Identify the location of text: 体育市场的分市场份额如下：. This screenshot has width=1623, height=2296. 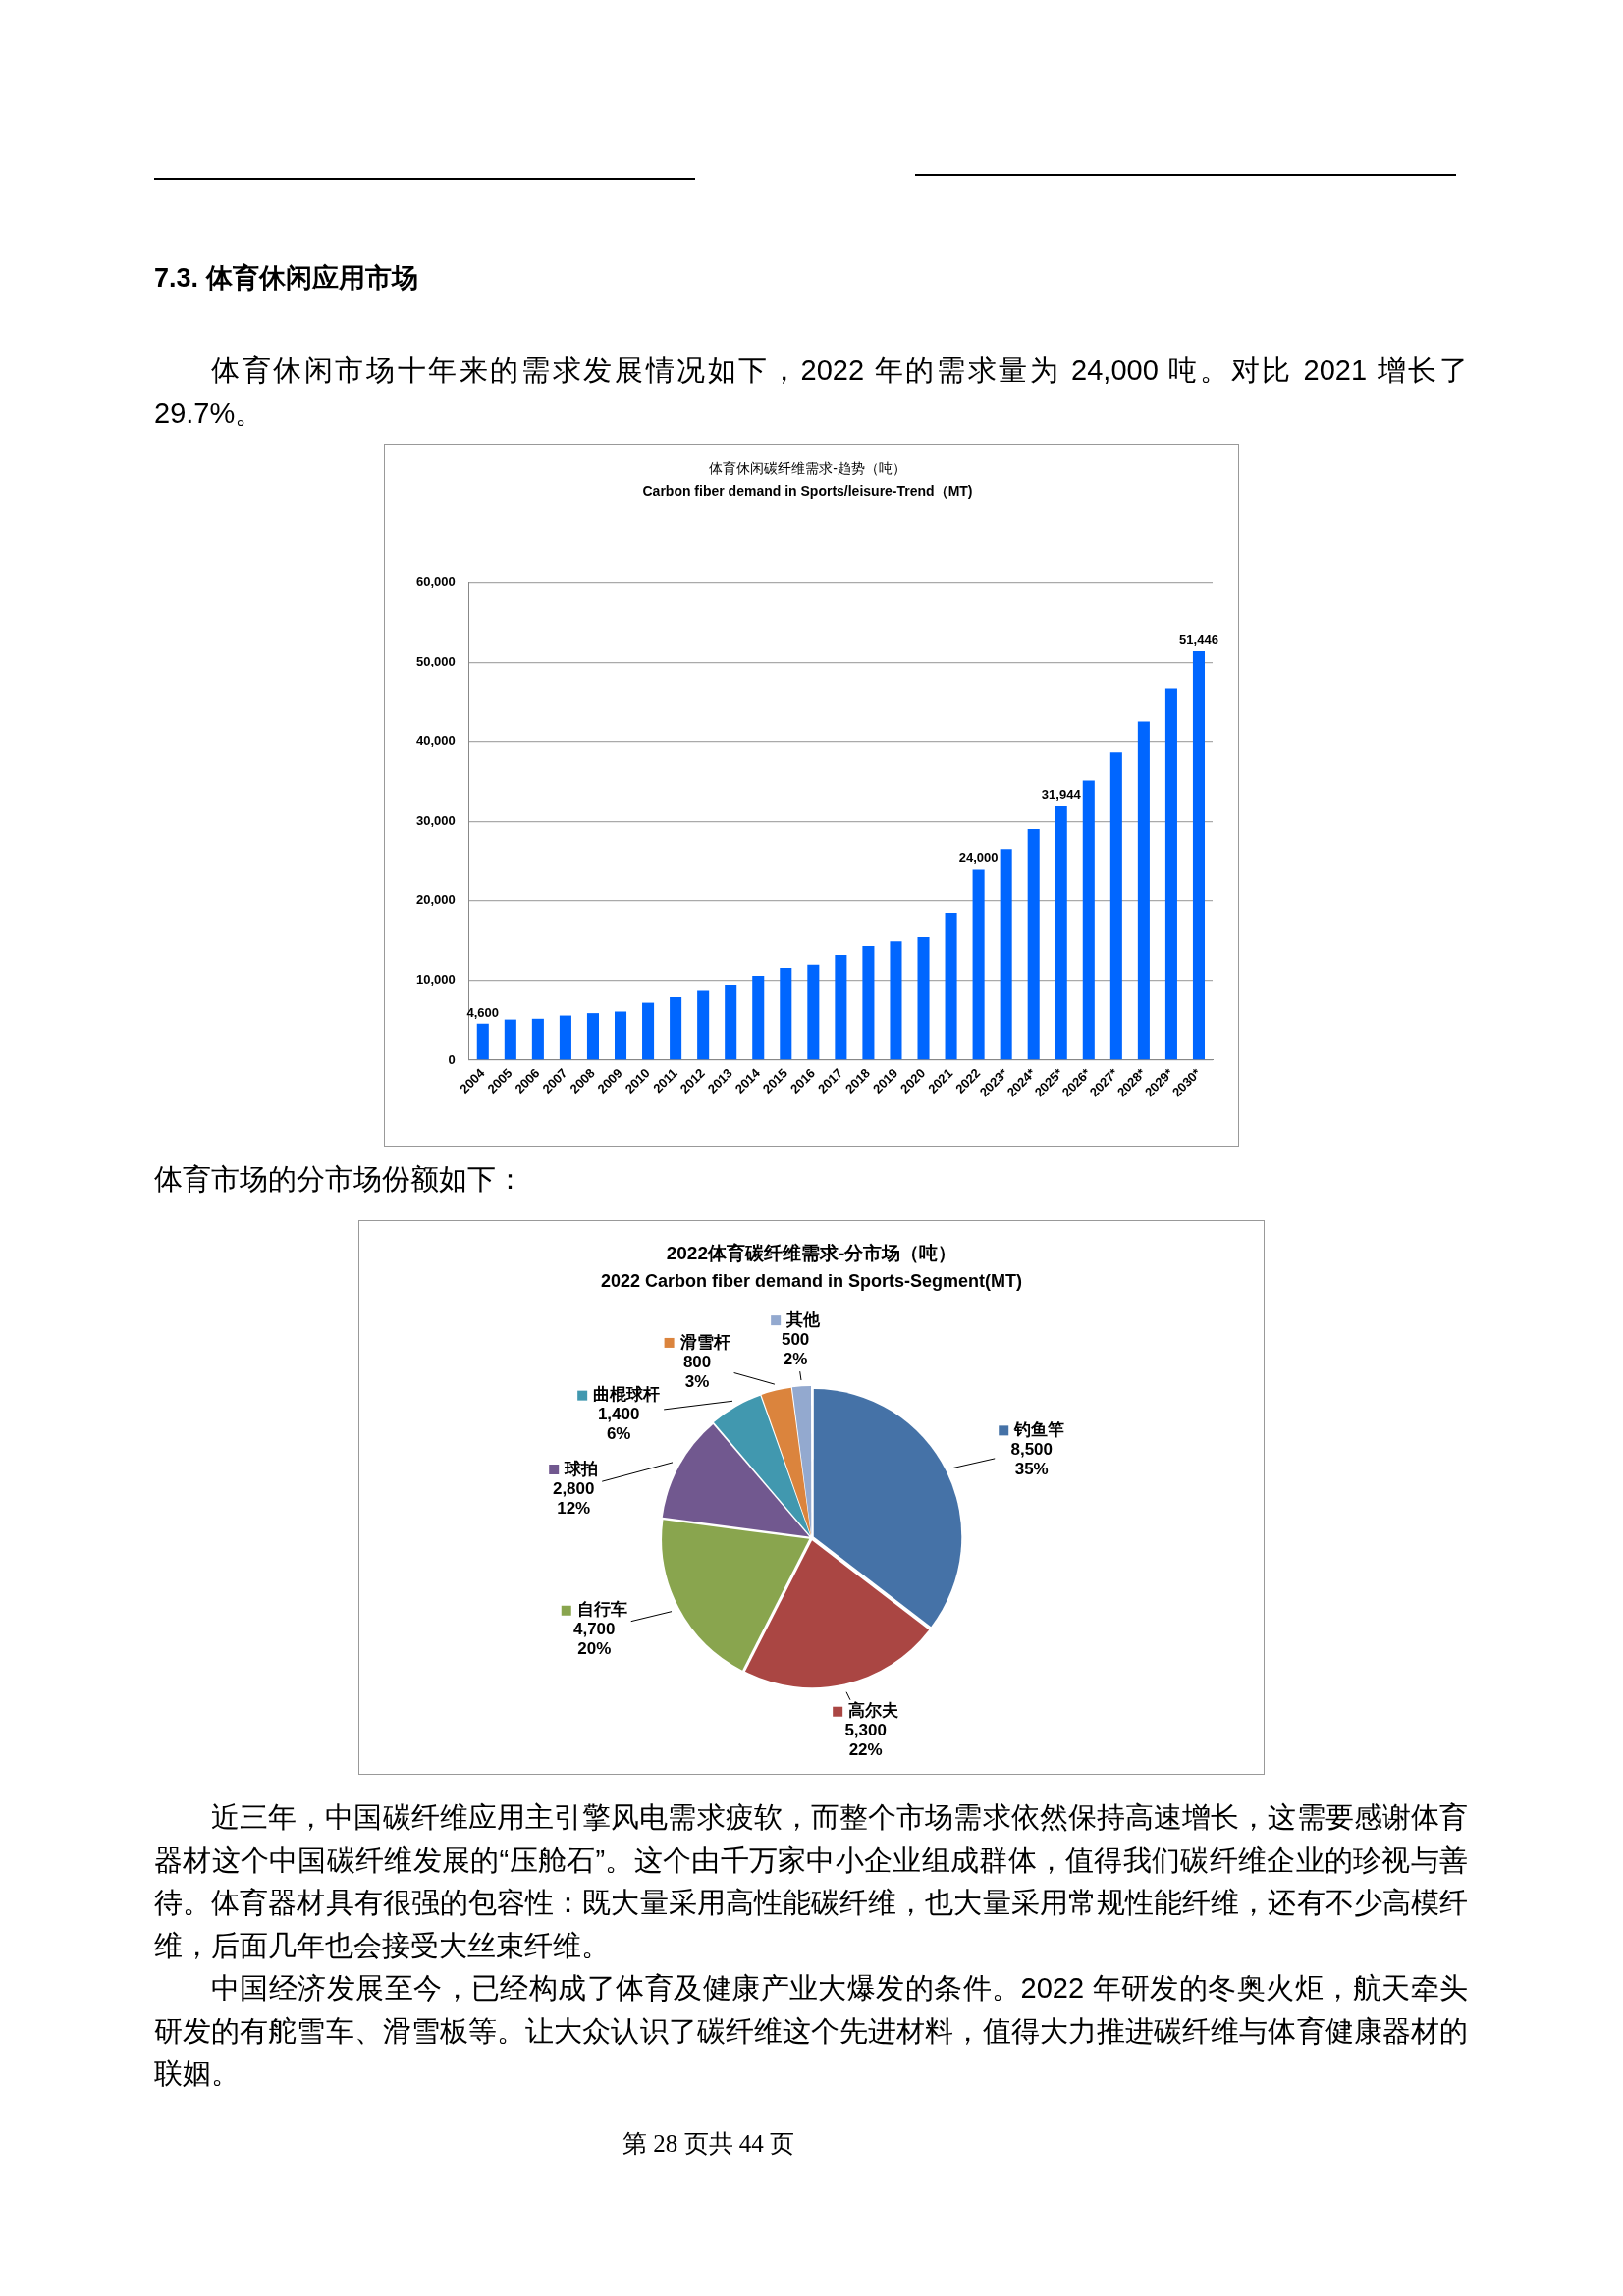
(339, 1179).